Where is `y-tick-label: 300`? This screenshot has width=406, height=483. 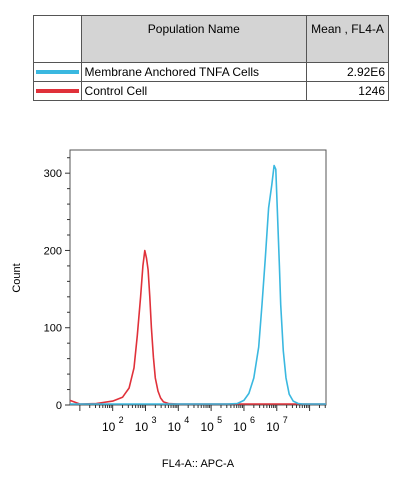
y-tick-label: 300 is located at coordinates (53, 174).